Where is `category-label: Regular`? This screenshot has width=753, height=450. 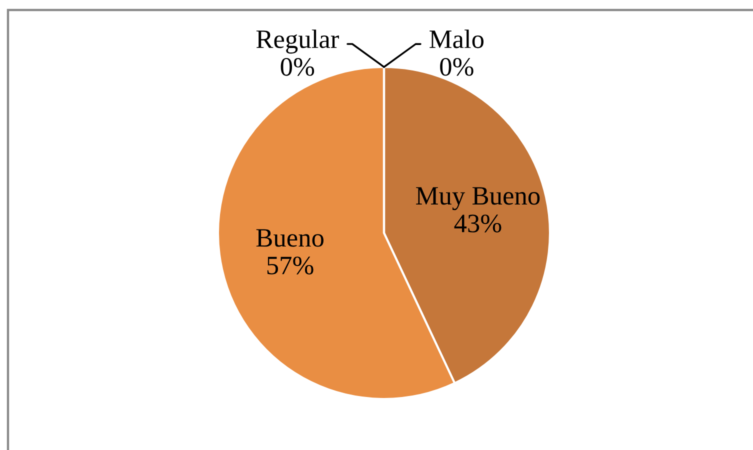
category-label: Regular is located at coordinates (297, 42).